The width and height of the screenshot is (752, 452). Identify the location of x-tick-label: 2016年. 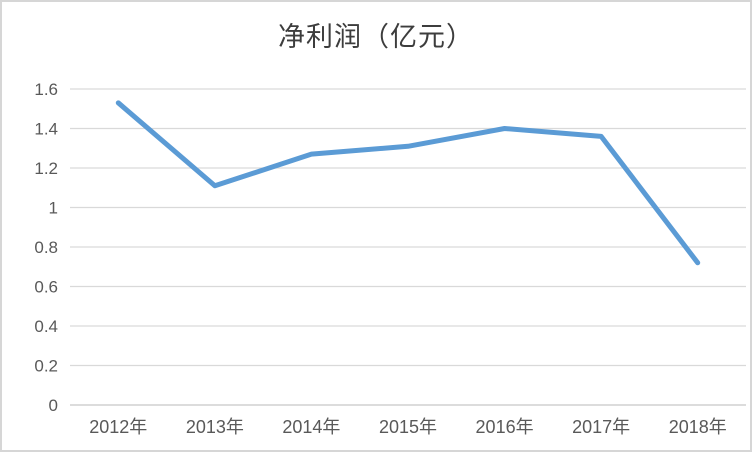
(505, 427).